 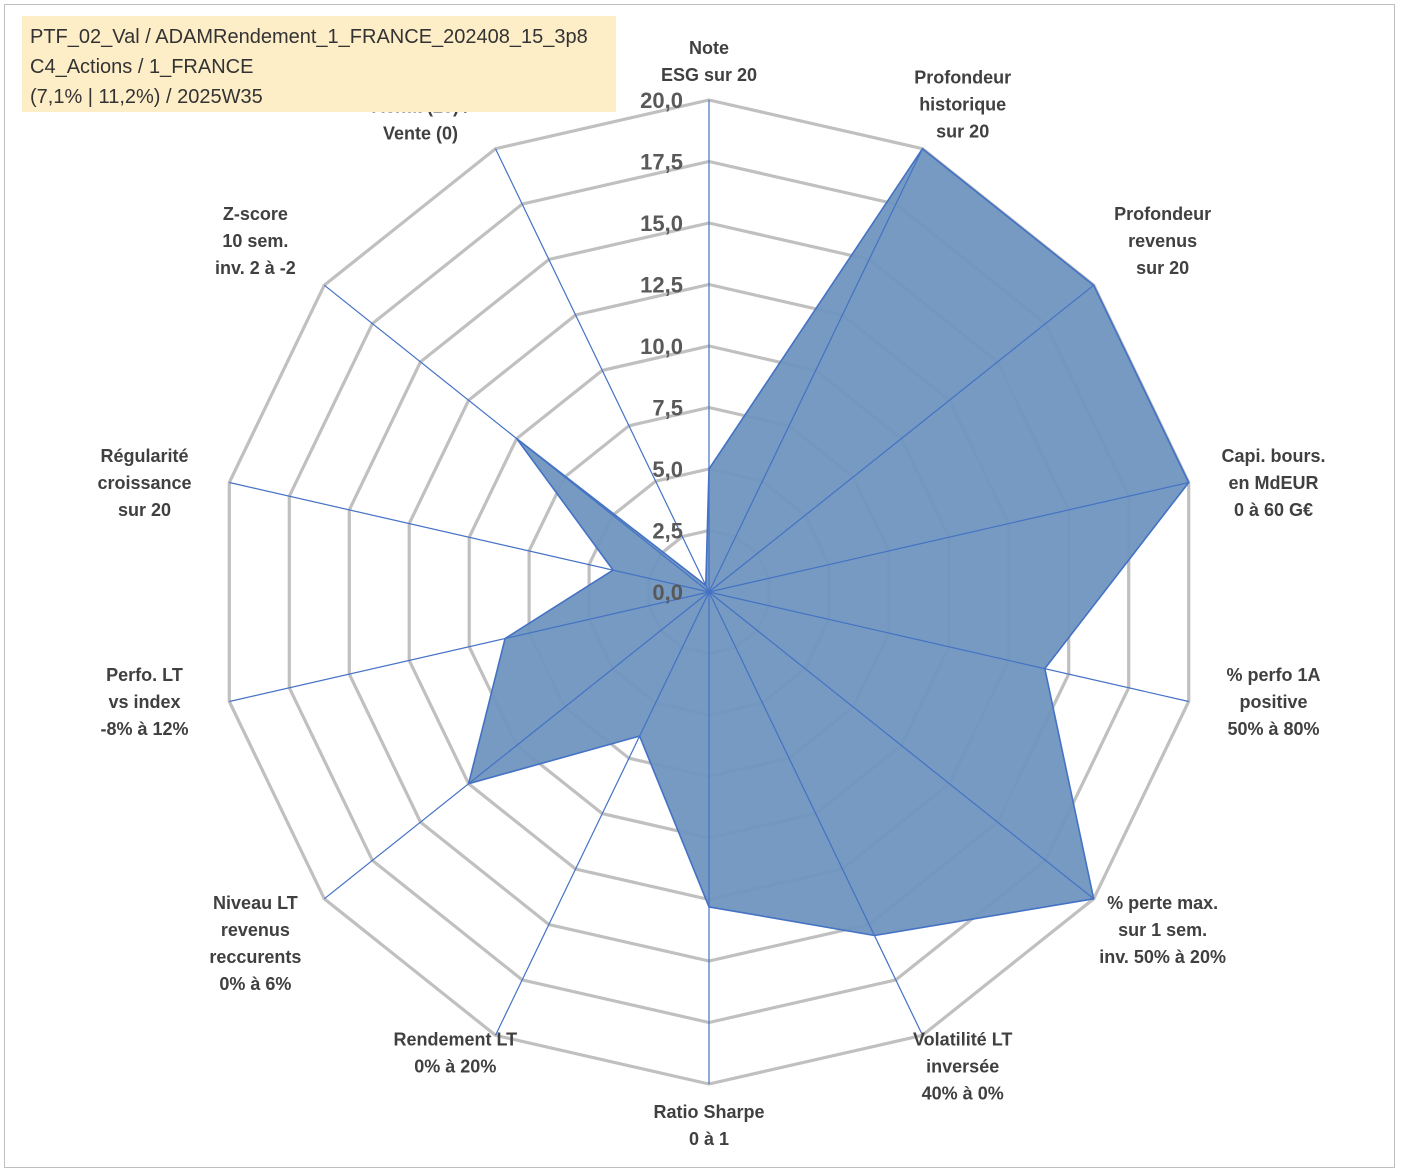 I want to click on tick-label: 20,0, so click(x=661, y=100).